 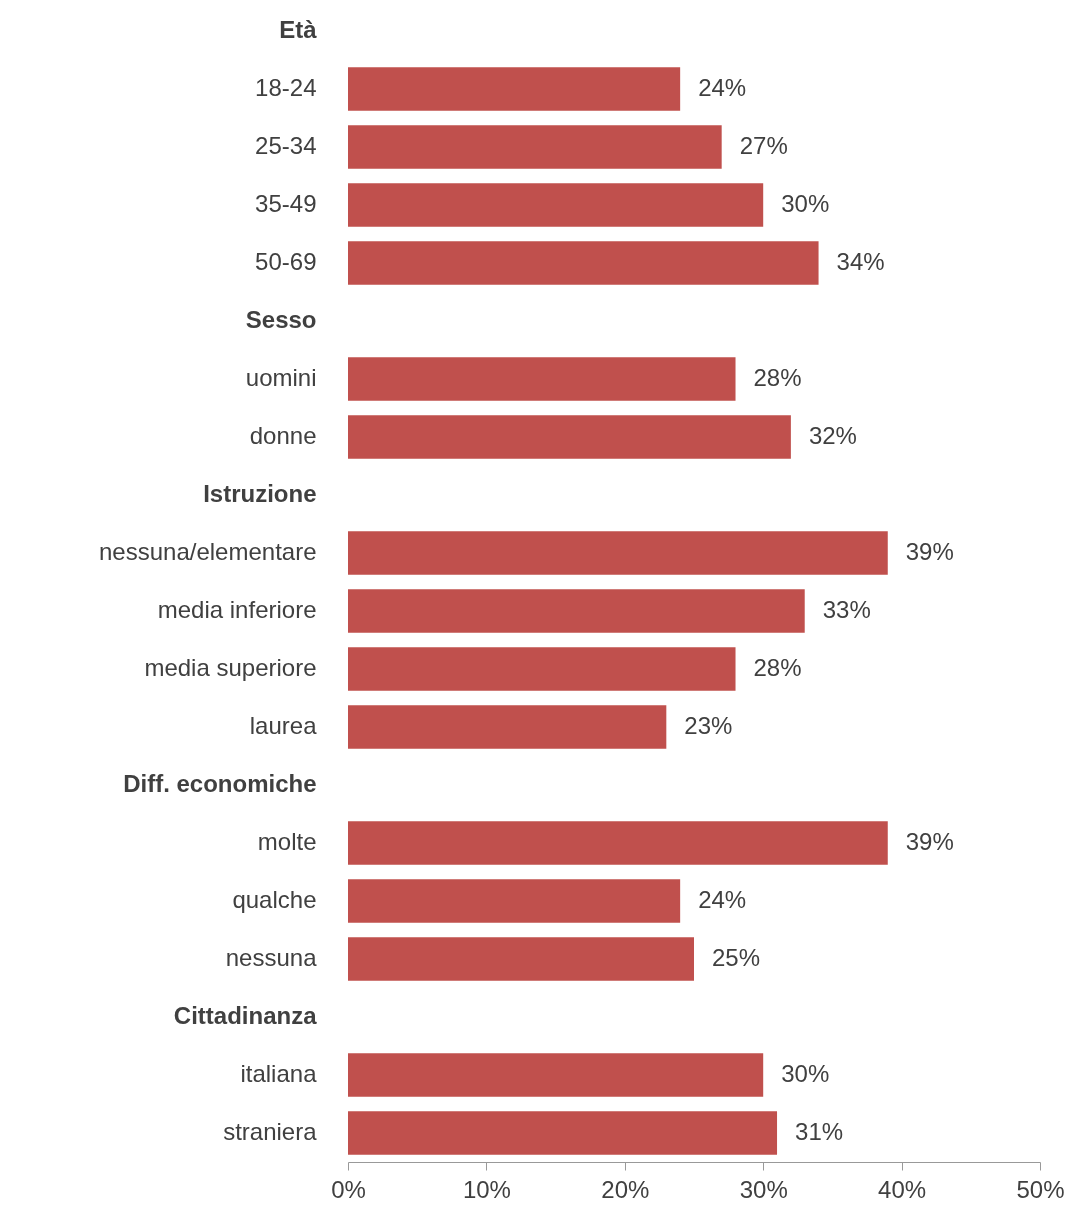 I want to click on y-tick-label: italiana, so click(x=279, y=1073).